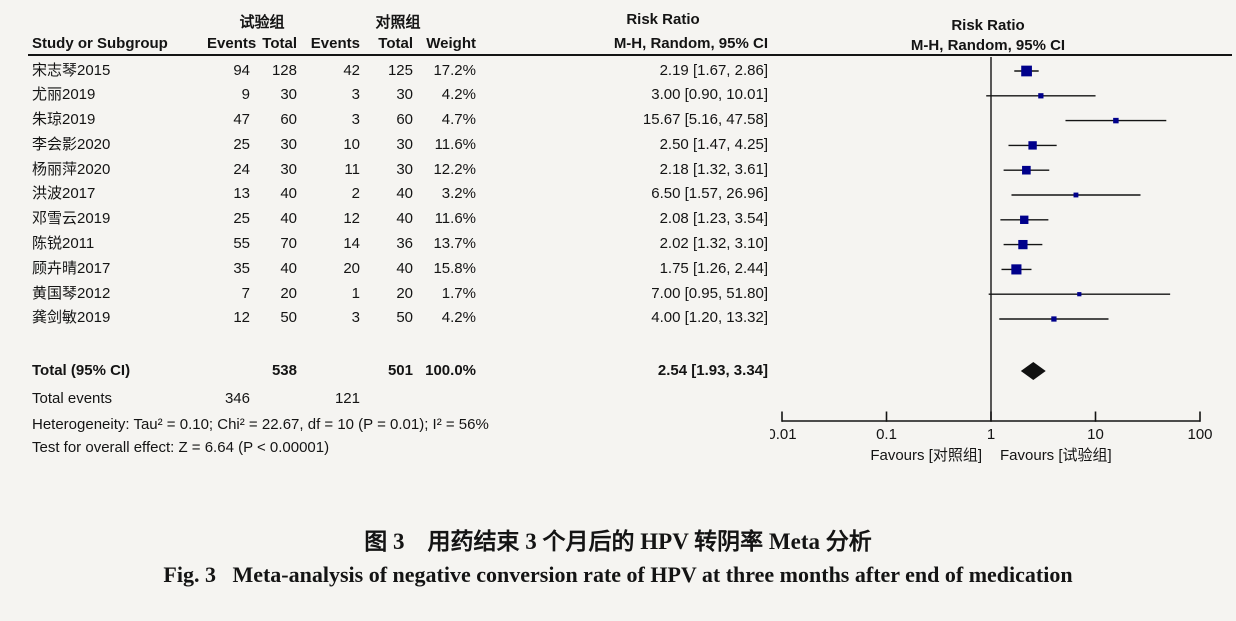  I want to click on events-ctrl: 20, so click(351, 268).